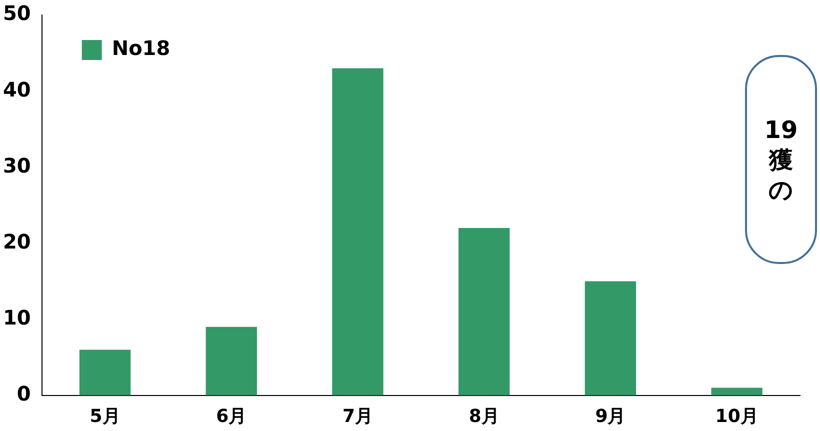  What do you see at coordinates (16, 165) in the screenshot?
I see `y-tick-label: 30` at bounding box center [16, 165].